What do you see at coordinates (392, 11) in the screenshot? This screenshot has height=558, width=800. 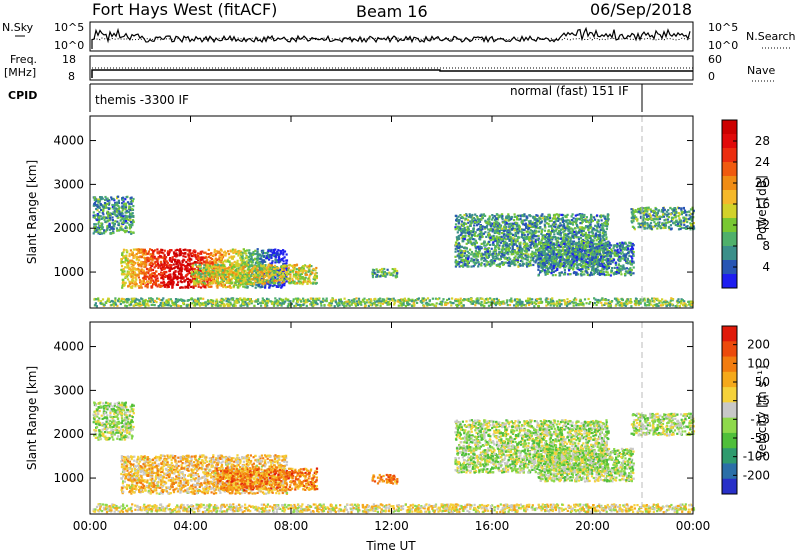 I see `beam-title: Beam 16` at bounding box center [392, 11].